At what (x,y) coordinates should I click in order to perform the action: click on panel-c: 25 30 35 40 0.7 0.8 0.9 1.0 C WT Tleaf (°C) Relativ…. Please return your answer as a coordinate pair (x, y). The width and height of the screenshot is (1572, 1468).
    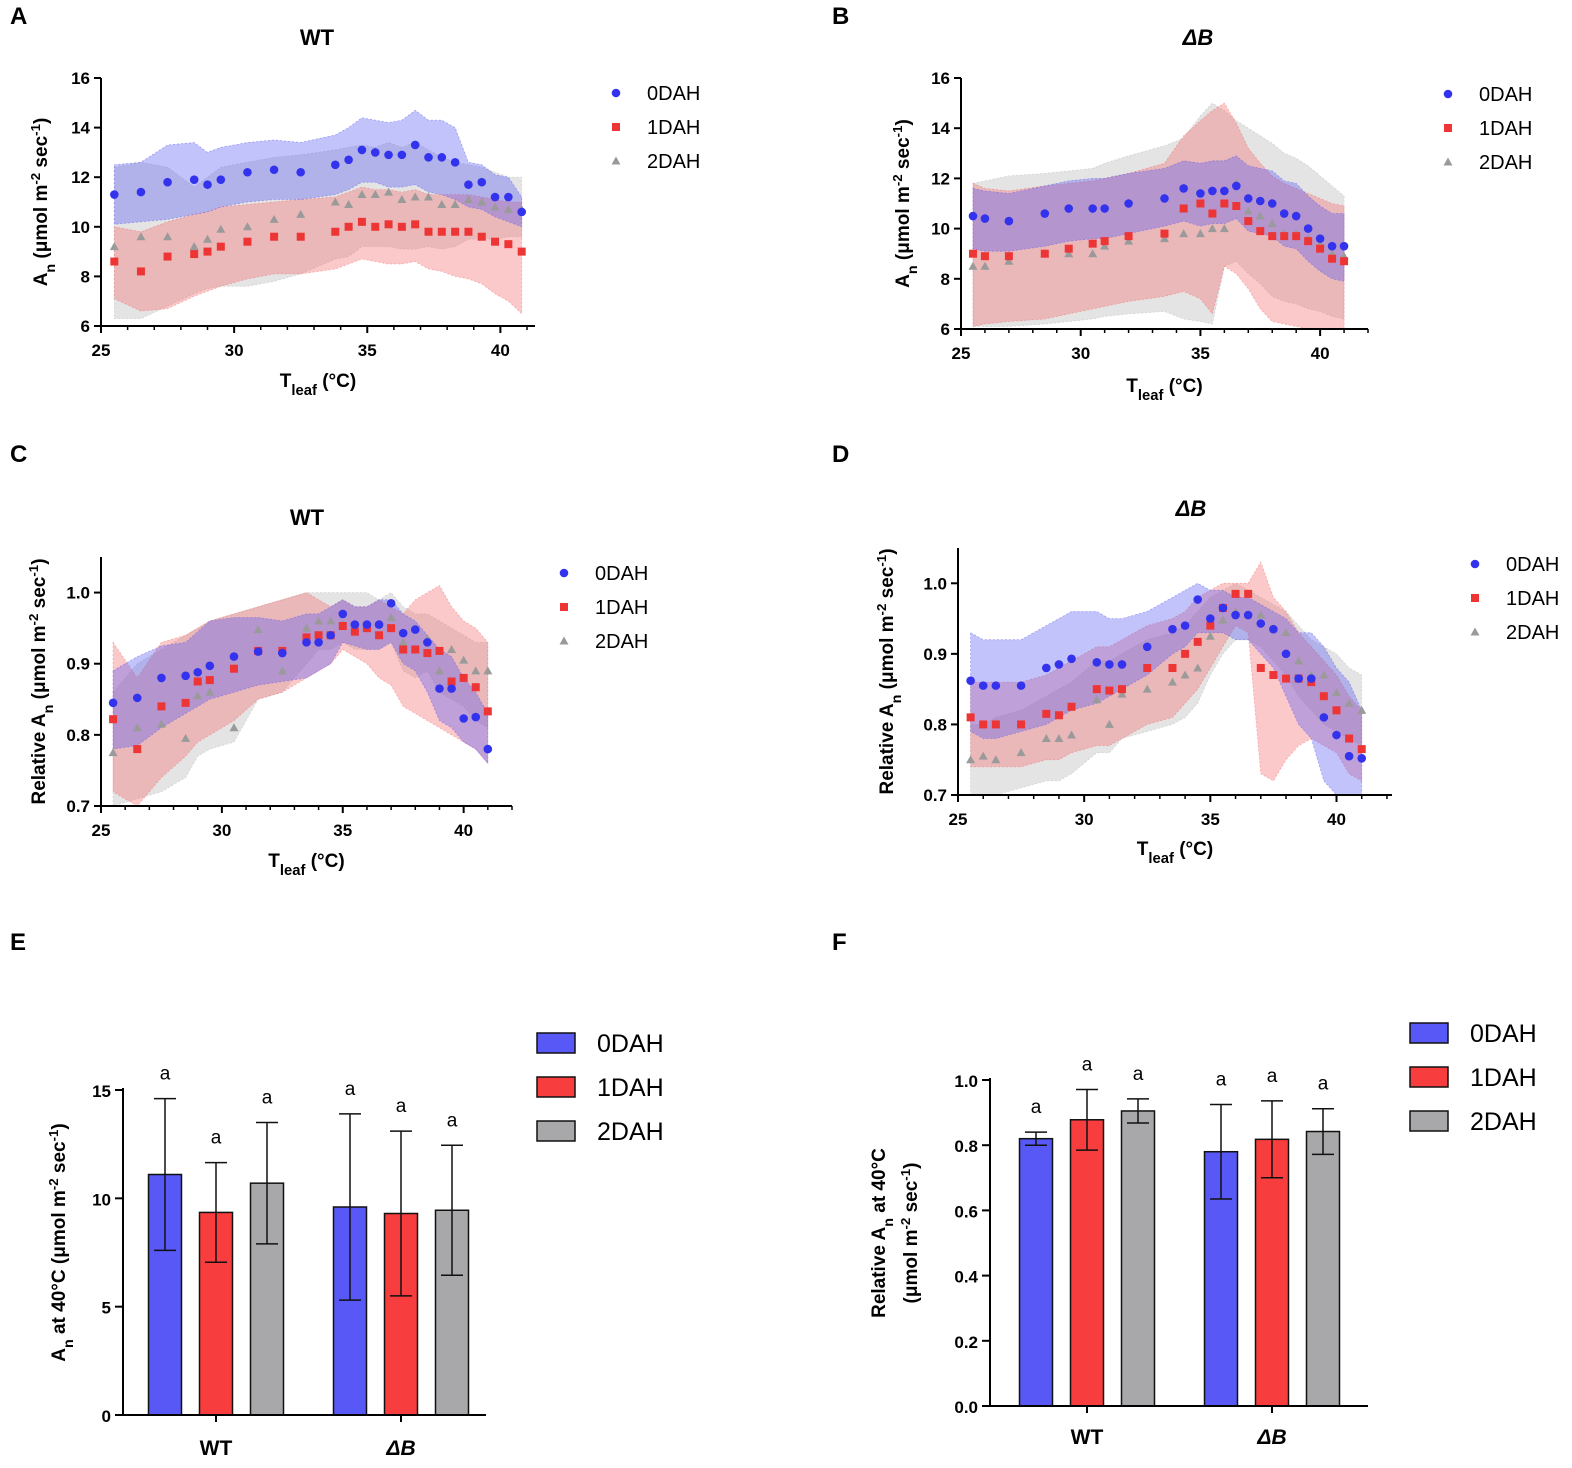
    Looking at the image, I should click on (329, 660).